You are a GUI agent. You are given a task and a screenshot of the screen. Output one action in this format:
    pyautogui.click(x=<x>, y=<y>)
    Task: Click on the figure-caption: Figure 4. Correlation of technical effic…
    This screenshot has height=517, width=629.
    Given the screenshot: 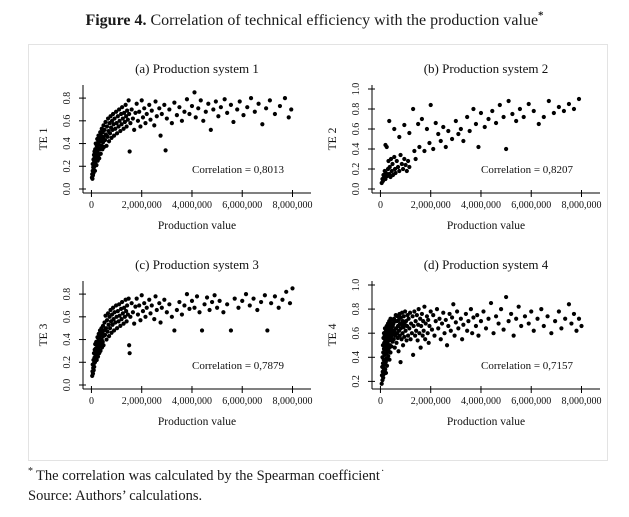 What is the action you would take?
    pyautogui.click(x=314, y=19)
    